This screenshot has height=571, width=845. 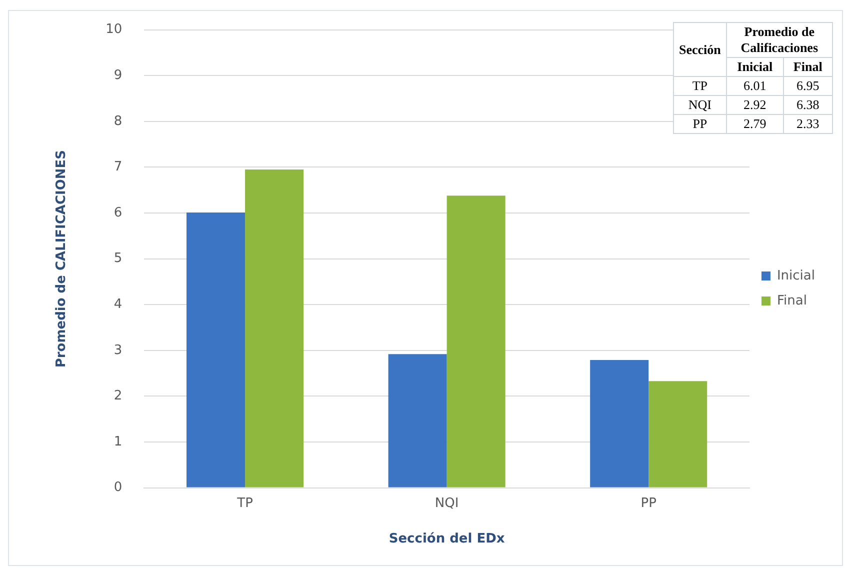 I want to click on legend-label: Final, so click(x=791, y=300).